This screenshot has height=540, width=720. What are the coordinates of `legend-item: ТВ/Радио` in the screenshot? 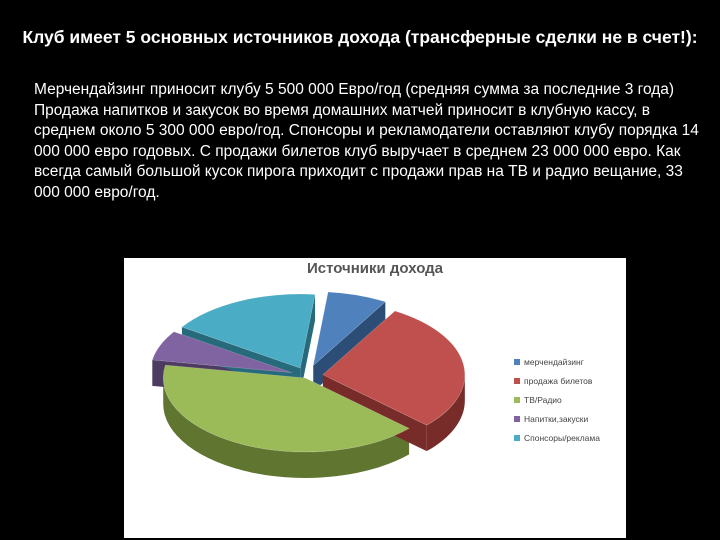 It's located at (570, 399).